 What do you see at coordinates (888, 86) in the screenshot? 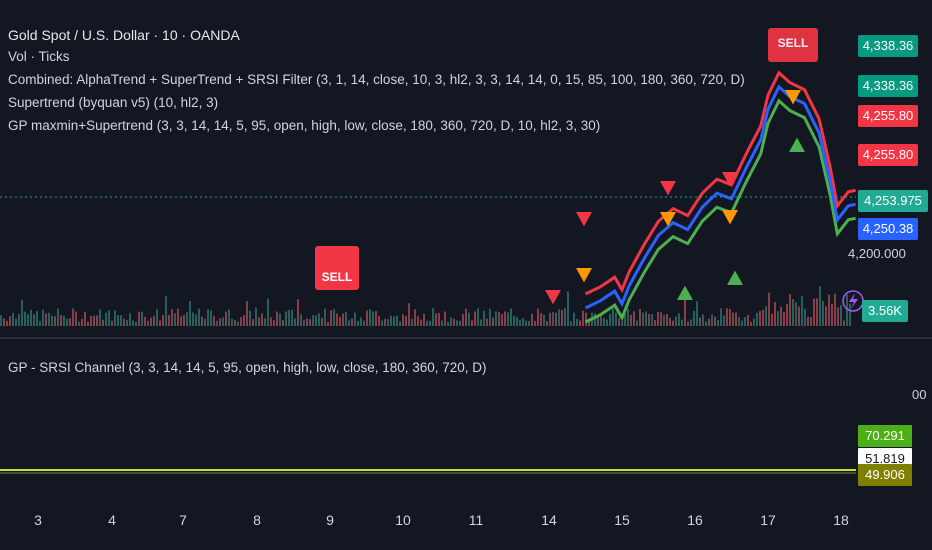
I see `price-tag-high-2: 4,338.36` at bounding box center [888, 86].